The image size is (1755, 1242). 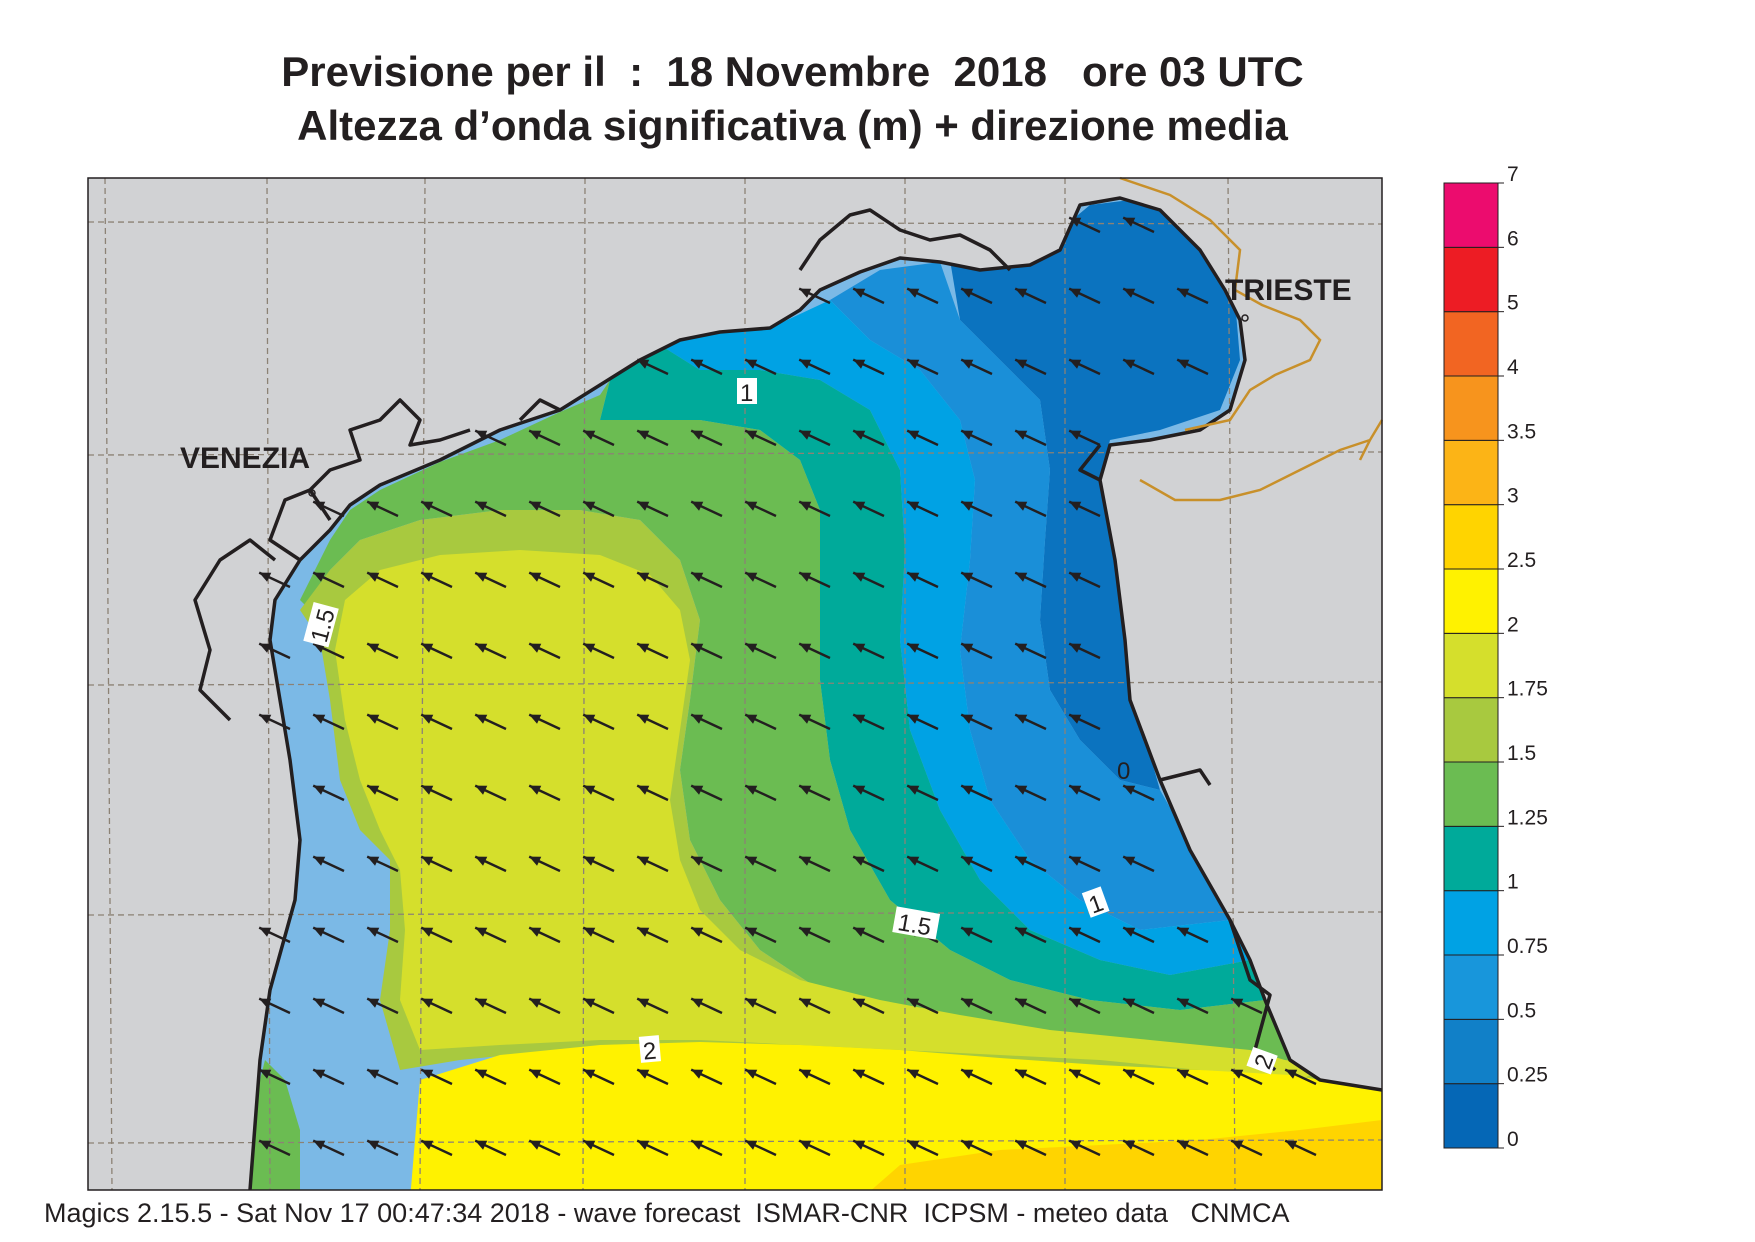 What do you see at coordinates (1513, 238) in the screenshot?
I see `colorbar-tick-label: 6` at bounding box center [1513, 238].